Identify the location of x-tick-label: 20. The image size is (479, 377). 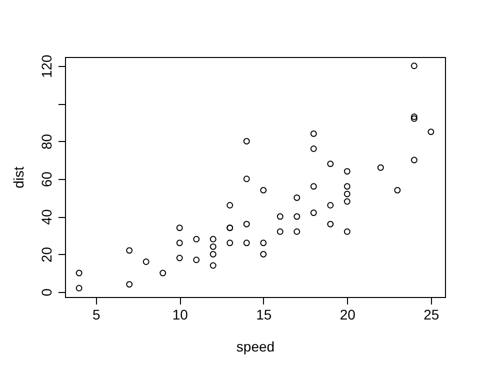
(348, 314).